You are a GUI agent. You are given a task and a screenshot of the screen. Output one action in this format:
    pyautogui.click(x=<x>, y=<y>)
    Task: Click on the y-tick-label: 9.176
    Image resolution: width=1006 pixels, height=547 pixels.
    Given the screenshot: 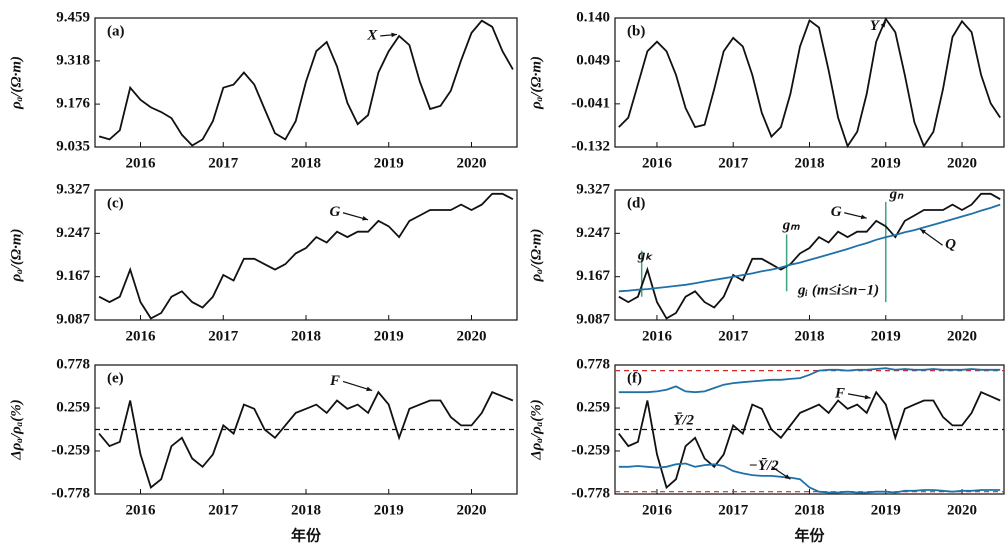 What is the action you would take?
    pyautogui.click(x=73, y=104)
    